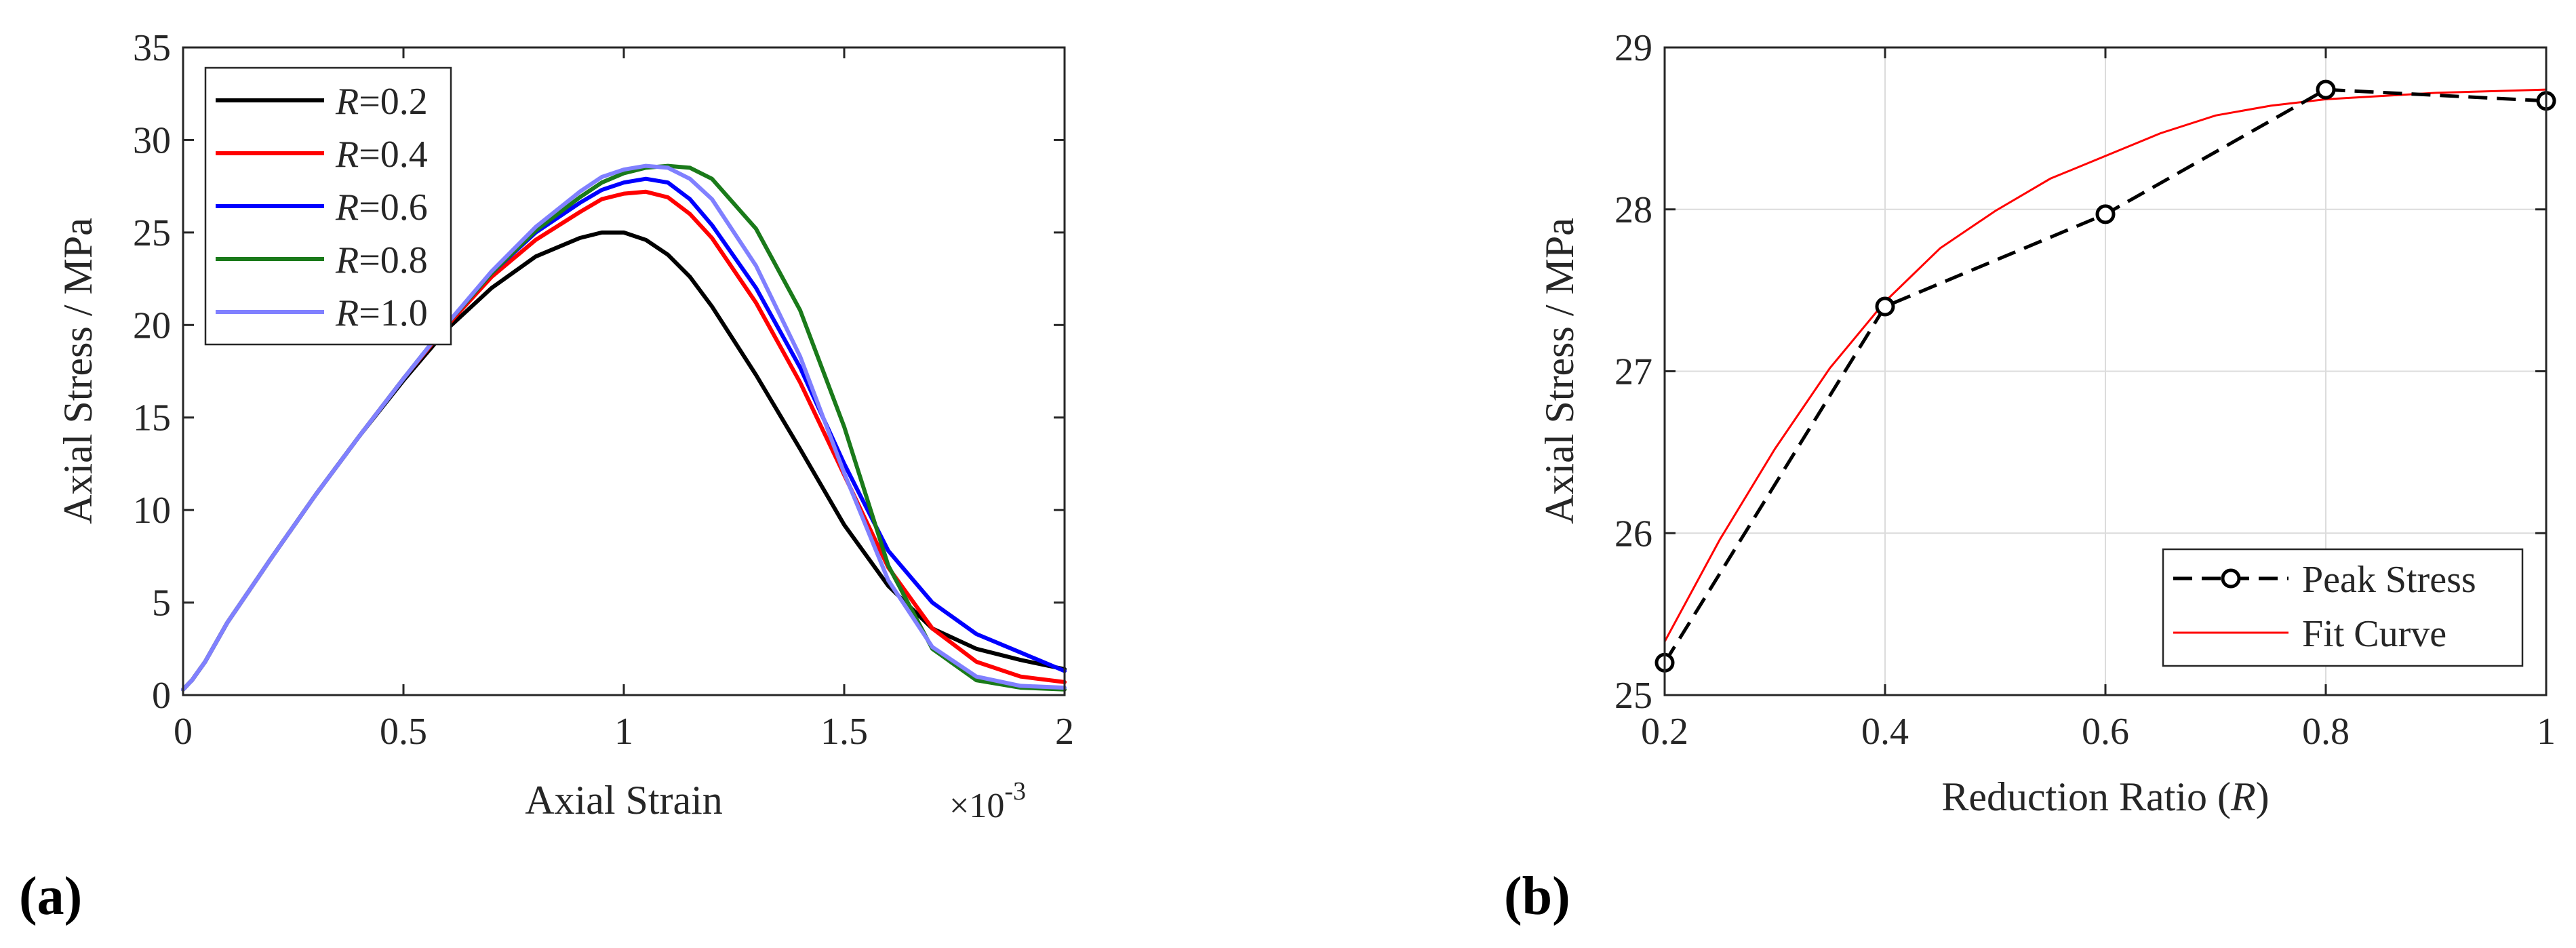 This screenshot has height=948, width=2576. I want to click on panel-b-y-axis-label: Axial Stress / MPa, so click(1559, 371).